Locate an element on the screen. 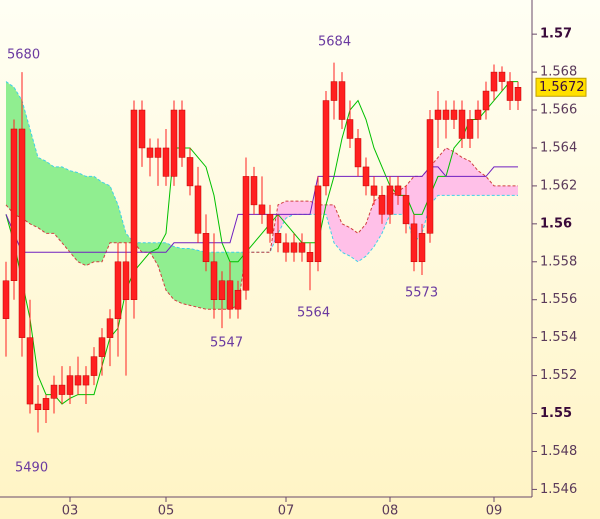  annotation: 5490 is located at coordinates (31, 468).